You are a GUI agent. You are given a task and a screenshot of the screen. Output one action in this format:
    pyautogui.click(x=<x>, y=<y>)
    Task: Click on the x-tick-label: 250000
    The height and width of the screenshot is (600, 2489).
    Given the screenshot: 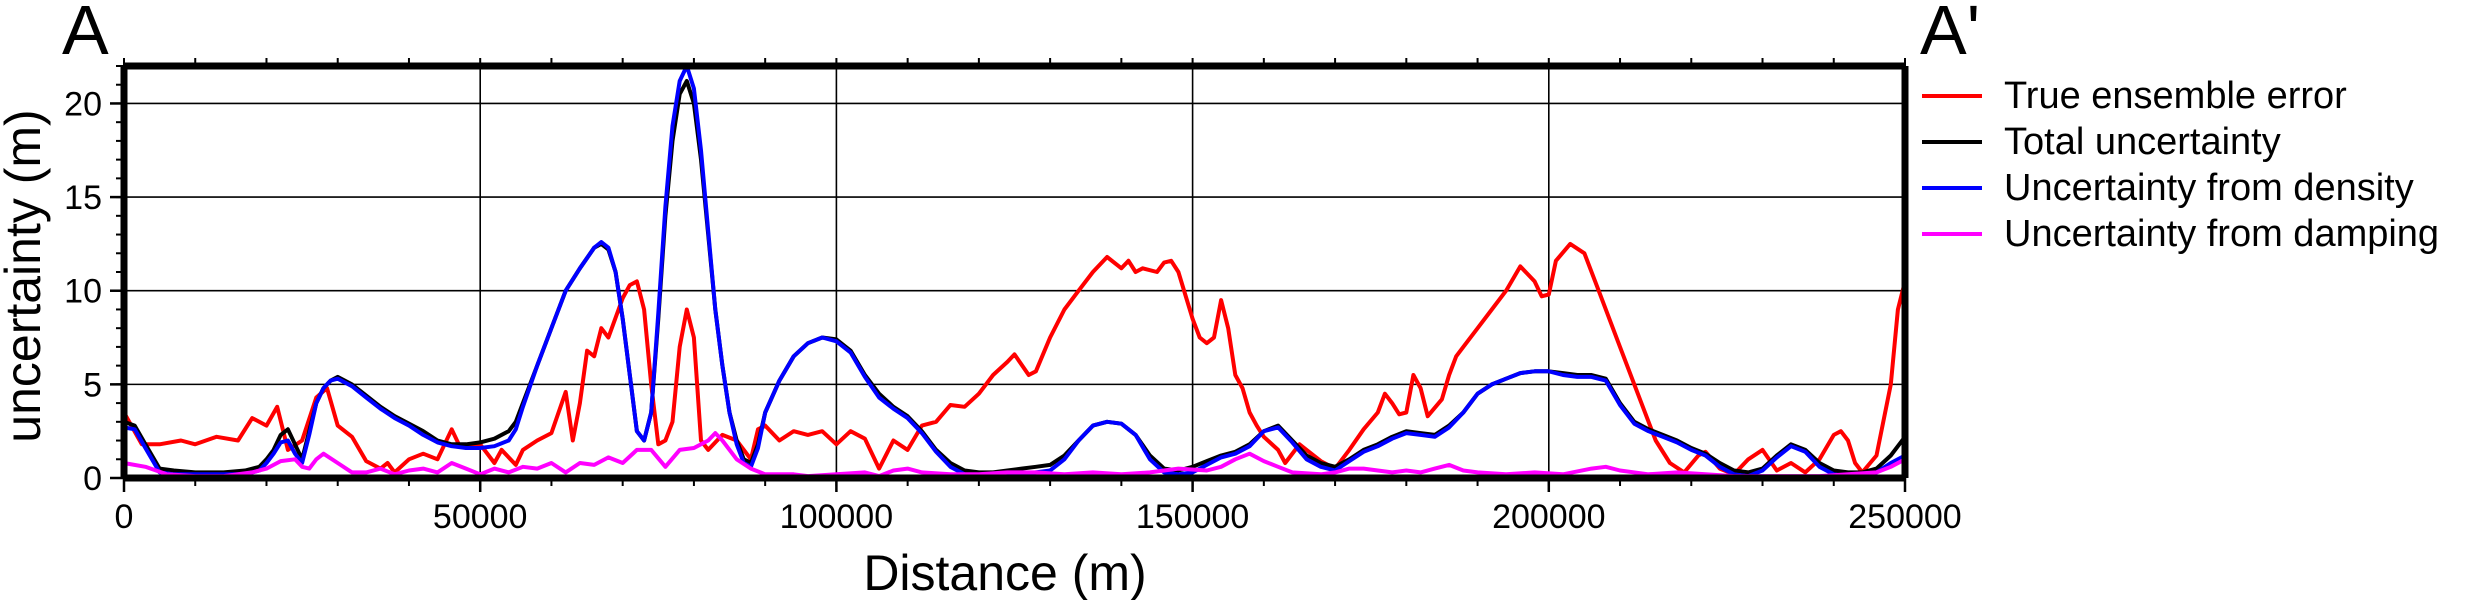 What is the action you would take?
    pyautogui.click(x=1904, y=517)
    